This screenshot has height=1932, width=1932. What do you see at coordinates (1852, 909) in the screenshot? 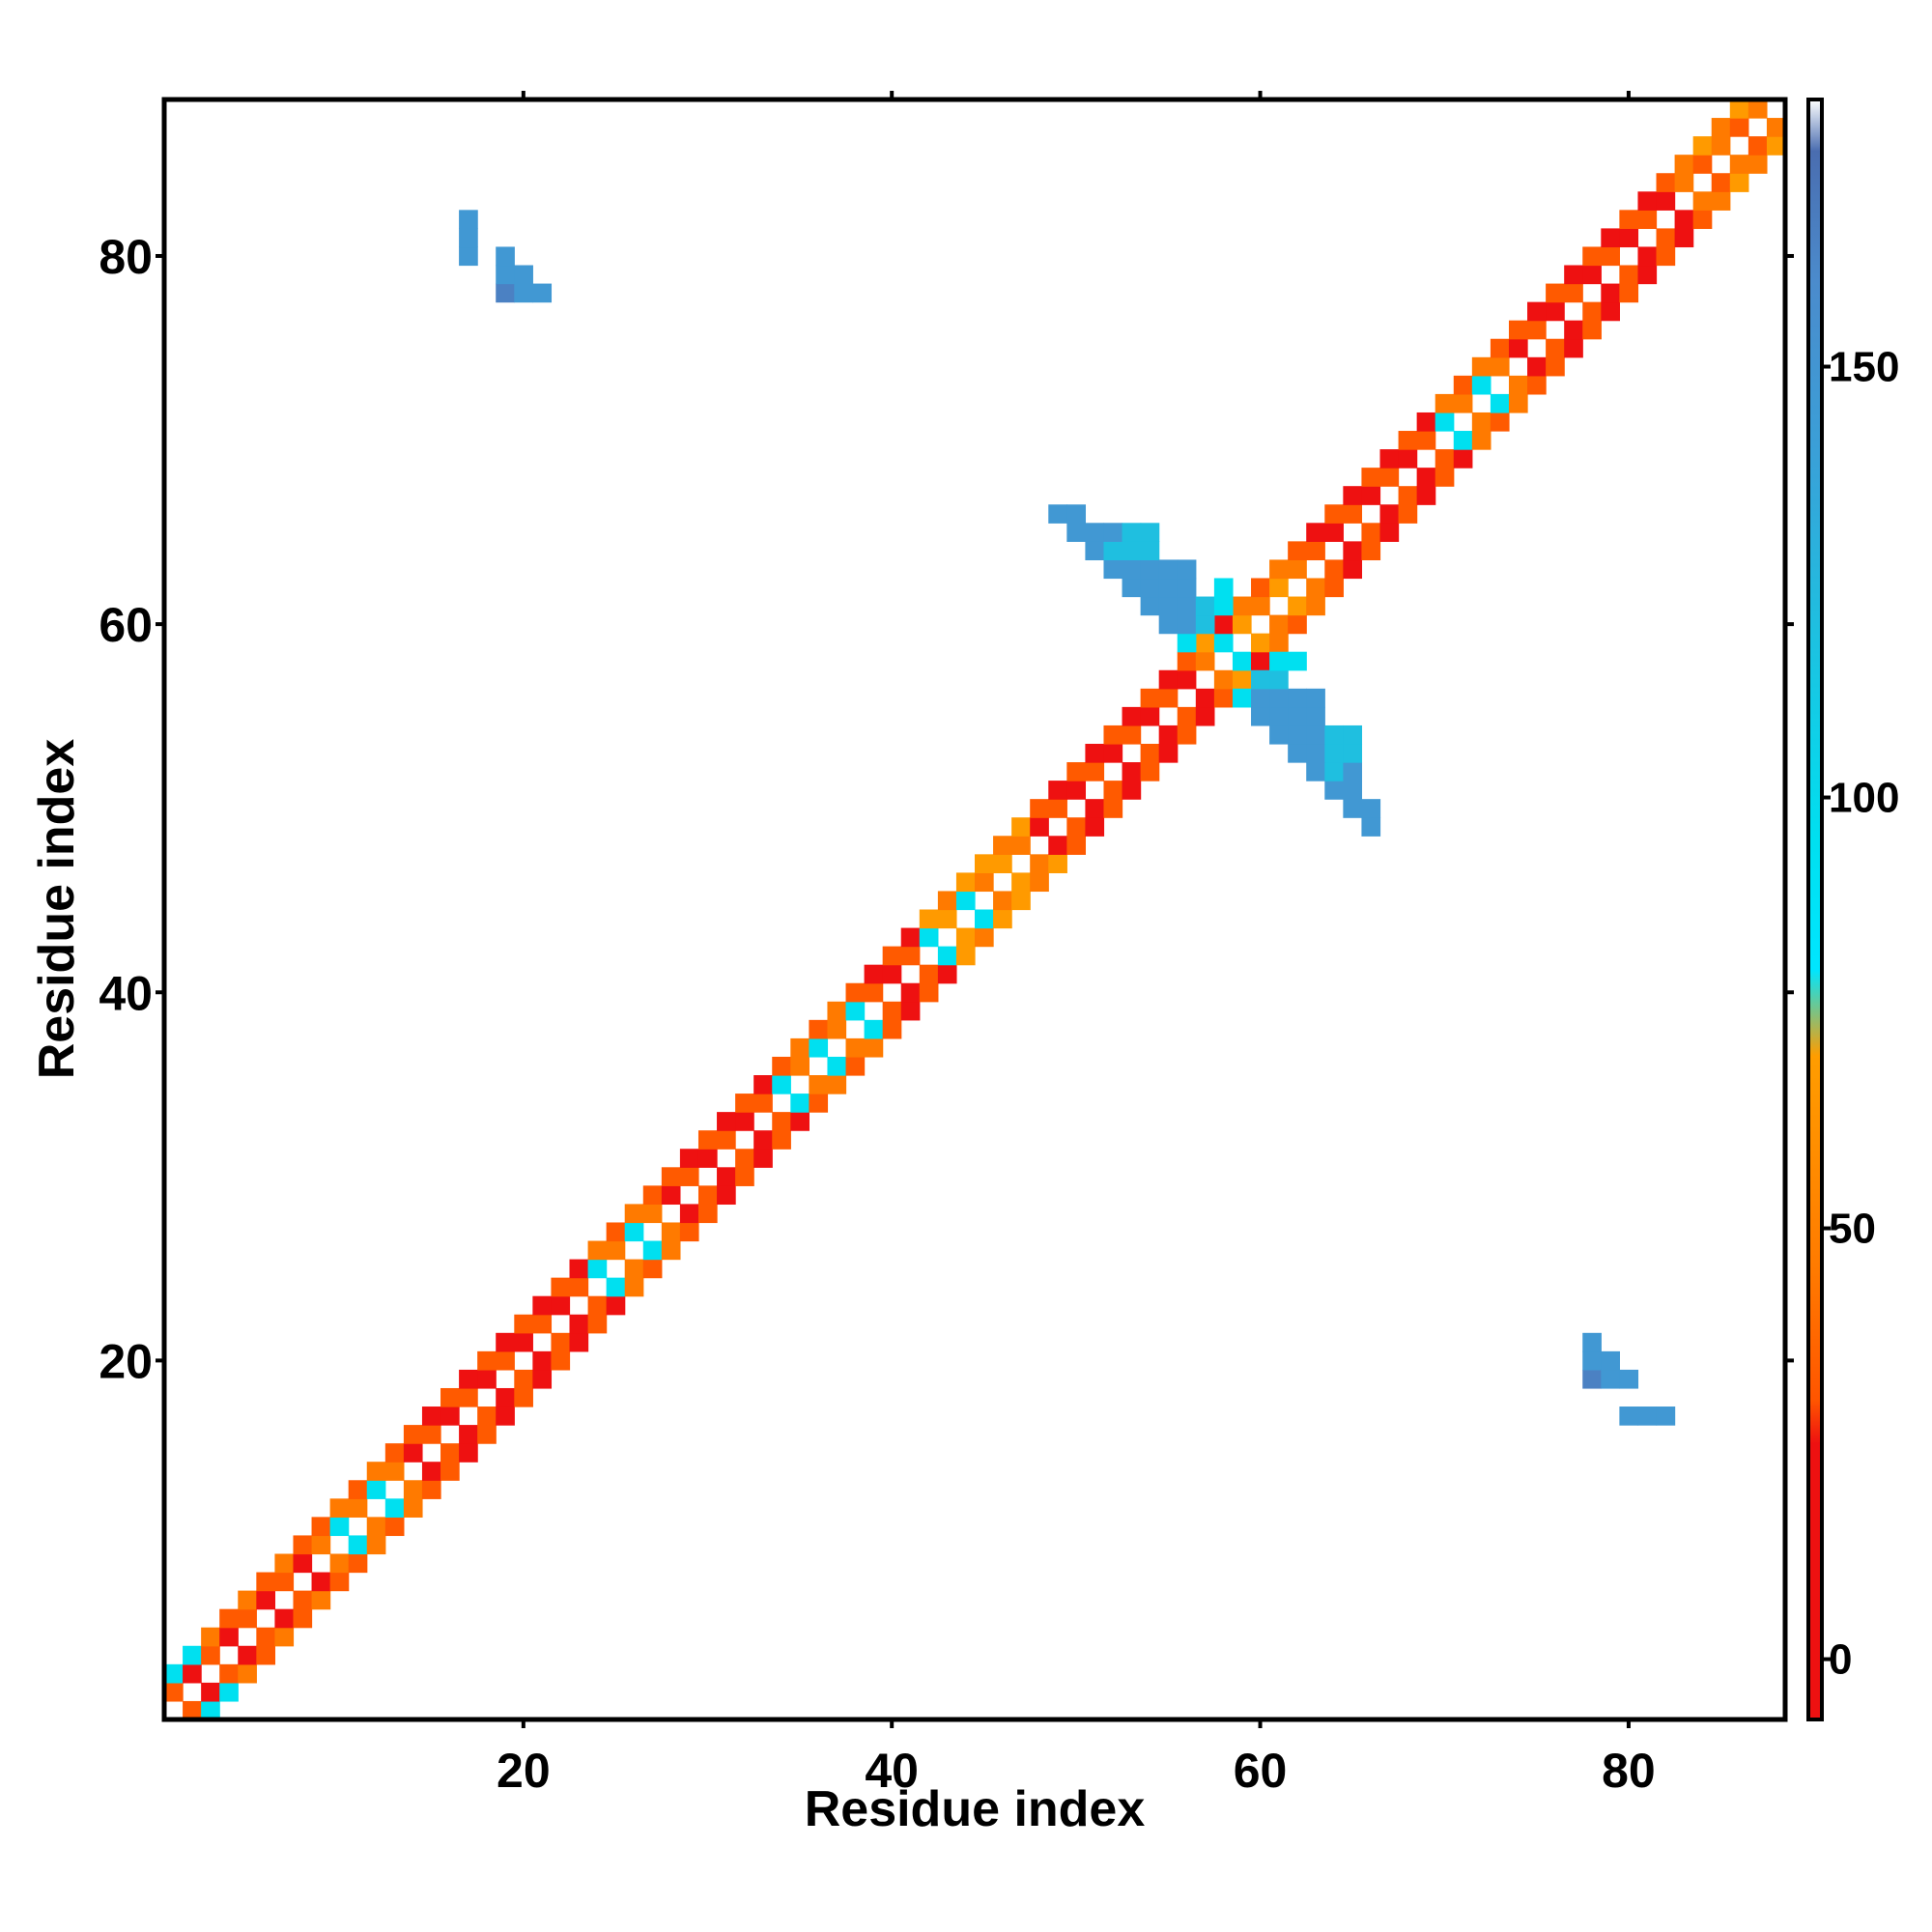
I see `colorbar: 0 50 100 150` at bounding box center [1852, 909].